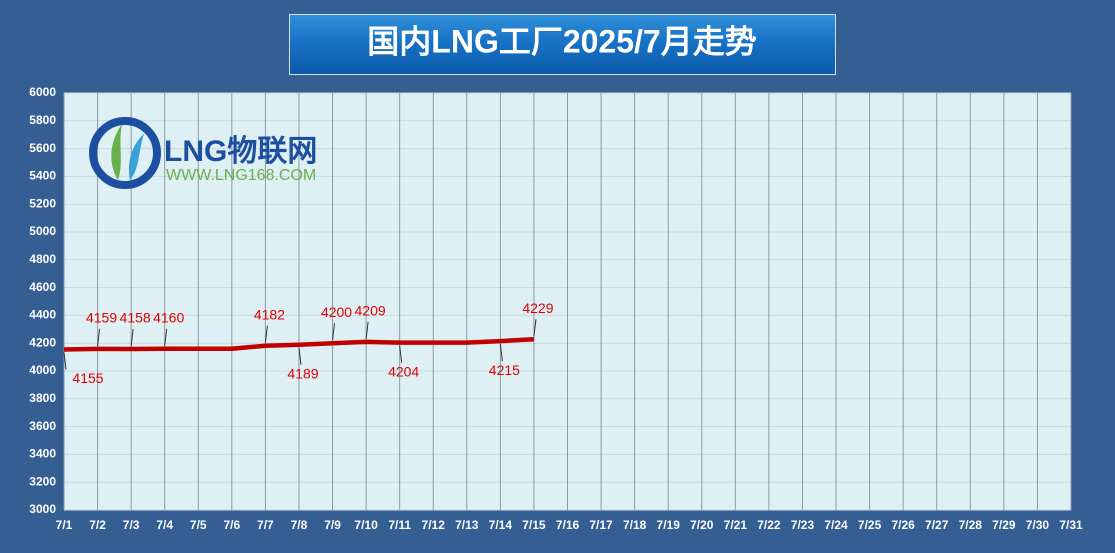 This screenshot has width=1115, height=553. What do you see at coordinates (403, 371) in the screenshot?
I see `data-label: 4204` at bounding box center [403, 371].